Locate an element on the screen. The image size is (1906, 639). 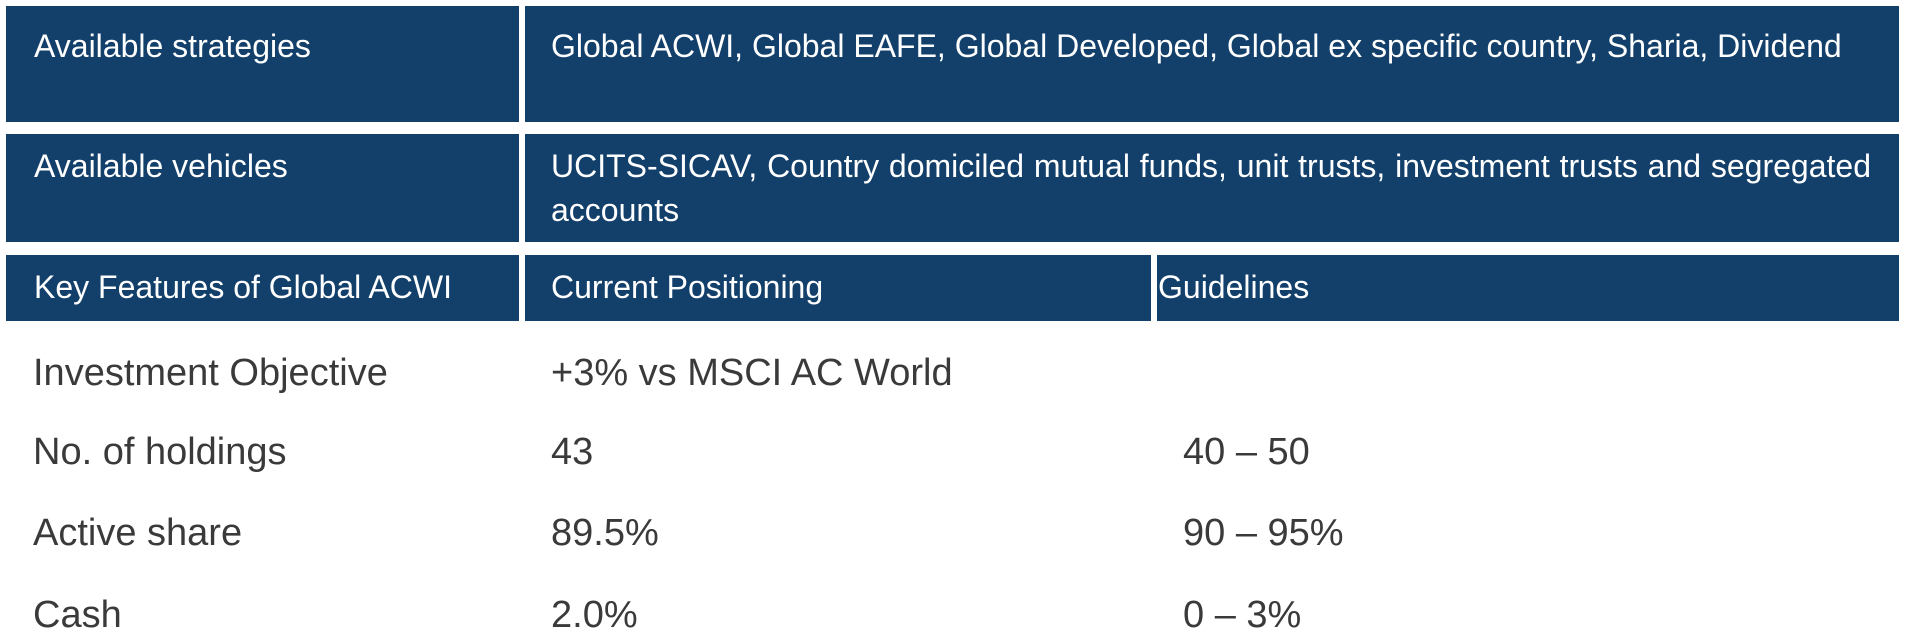
row-current: +3% vs MSCI AC World is located at coordinates (752, 373).